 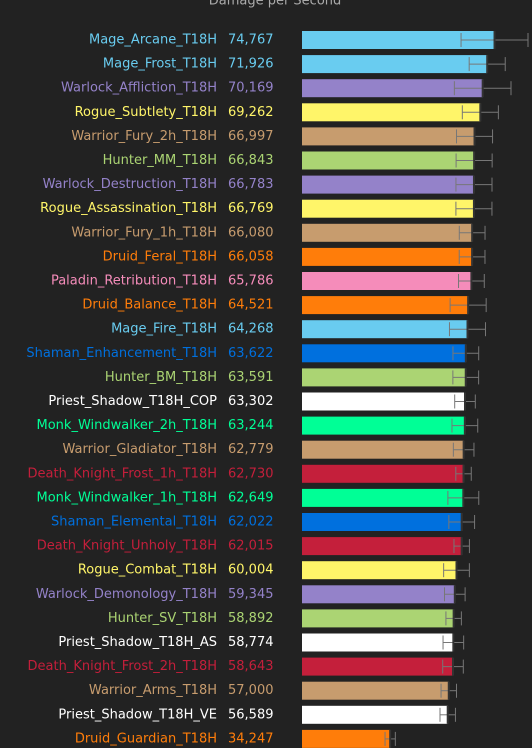 What do you see at coordinates (251, 473) in the screenshot?
I see `value-label: 62,730` at bounding box center [251, 473].